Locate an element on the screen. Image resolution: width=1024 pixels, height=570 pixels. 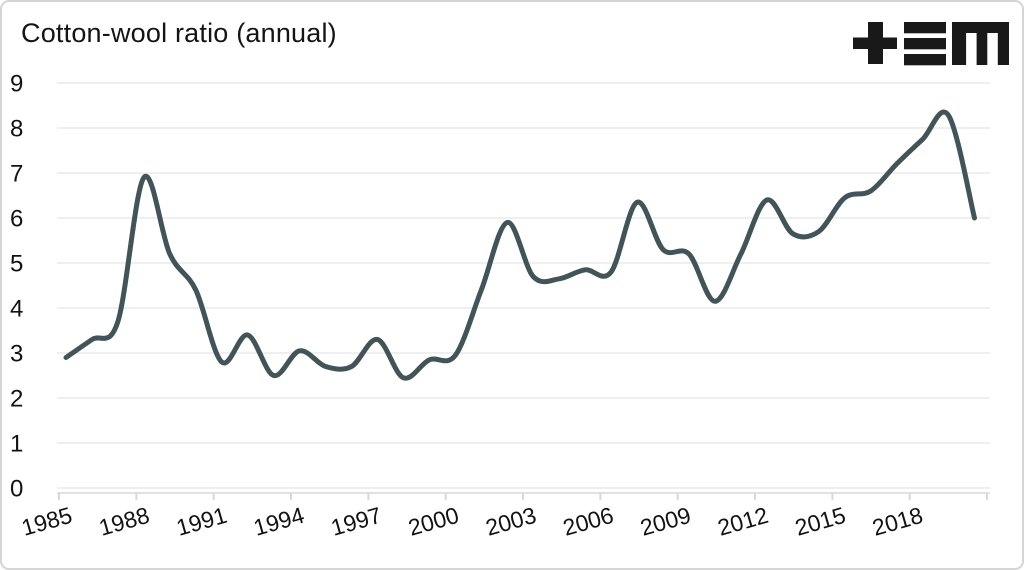
x-tick-label: 2012 is located at coordinates (743, 521).